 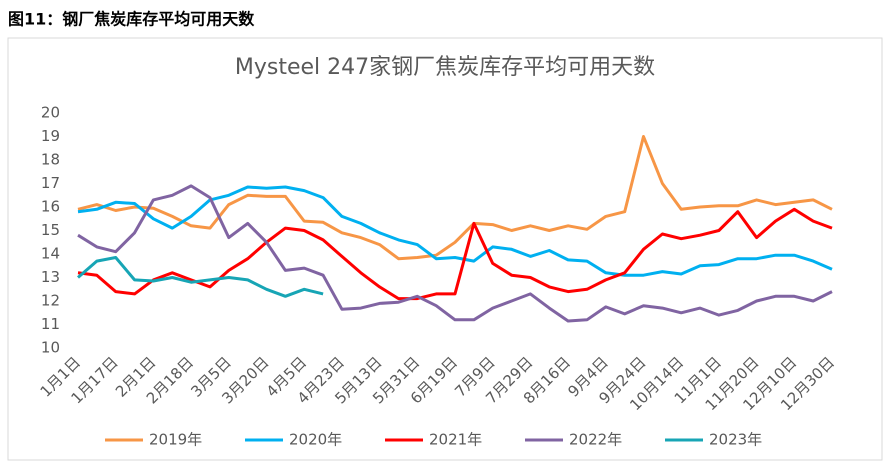 What do you see at coordinates (50, 230) in the screenshot?
I see `y-tick-label: 15` at bounding box center [50, 230].